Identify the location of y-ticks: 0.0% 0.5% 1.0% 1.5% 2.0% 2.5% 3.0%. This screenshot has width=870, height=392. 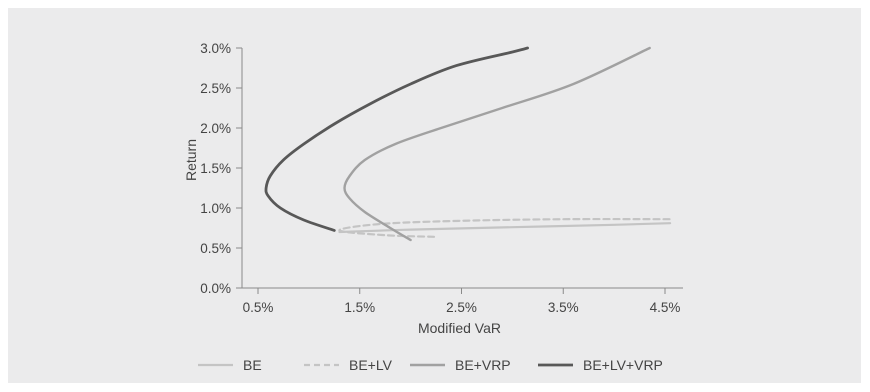
(221, 168).